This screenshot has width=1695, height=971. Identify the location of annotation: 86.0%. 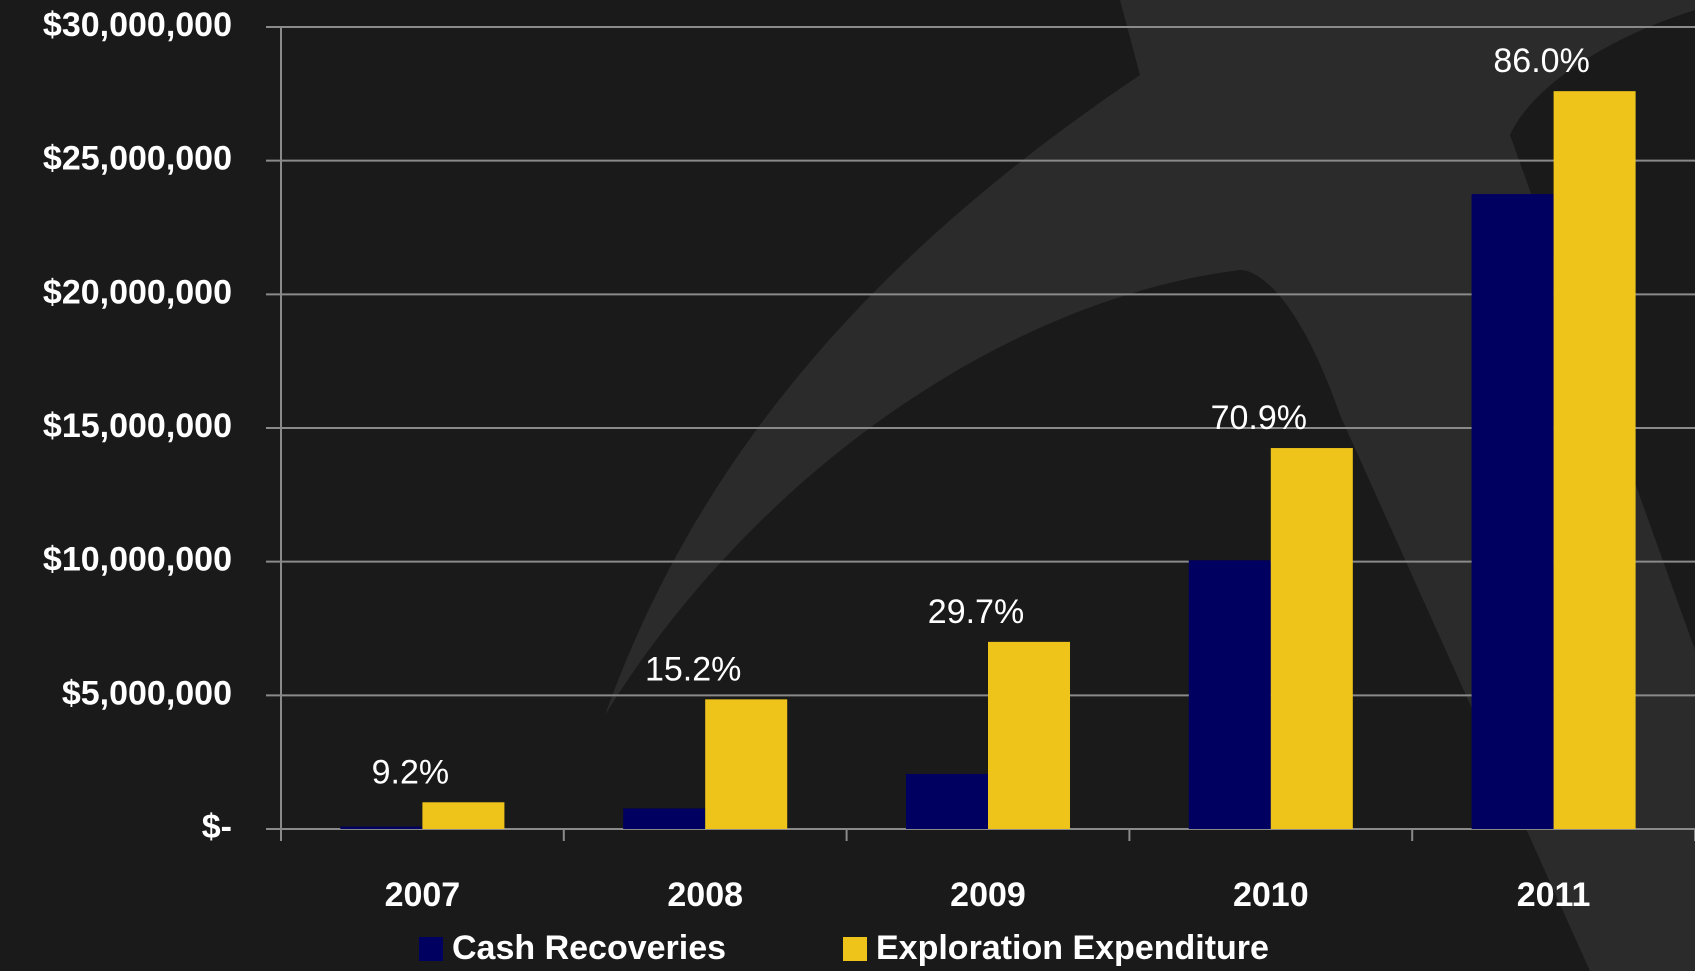
(1541, 61).